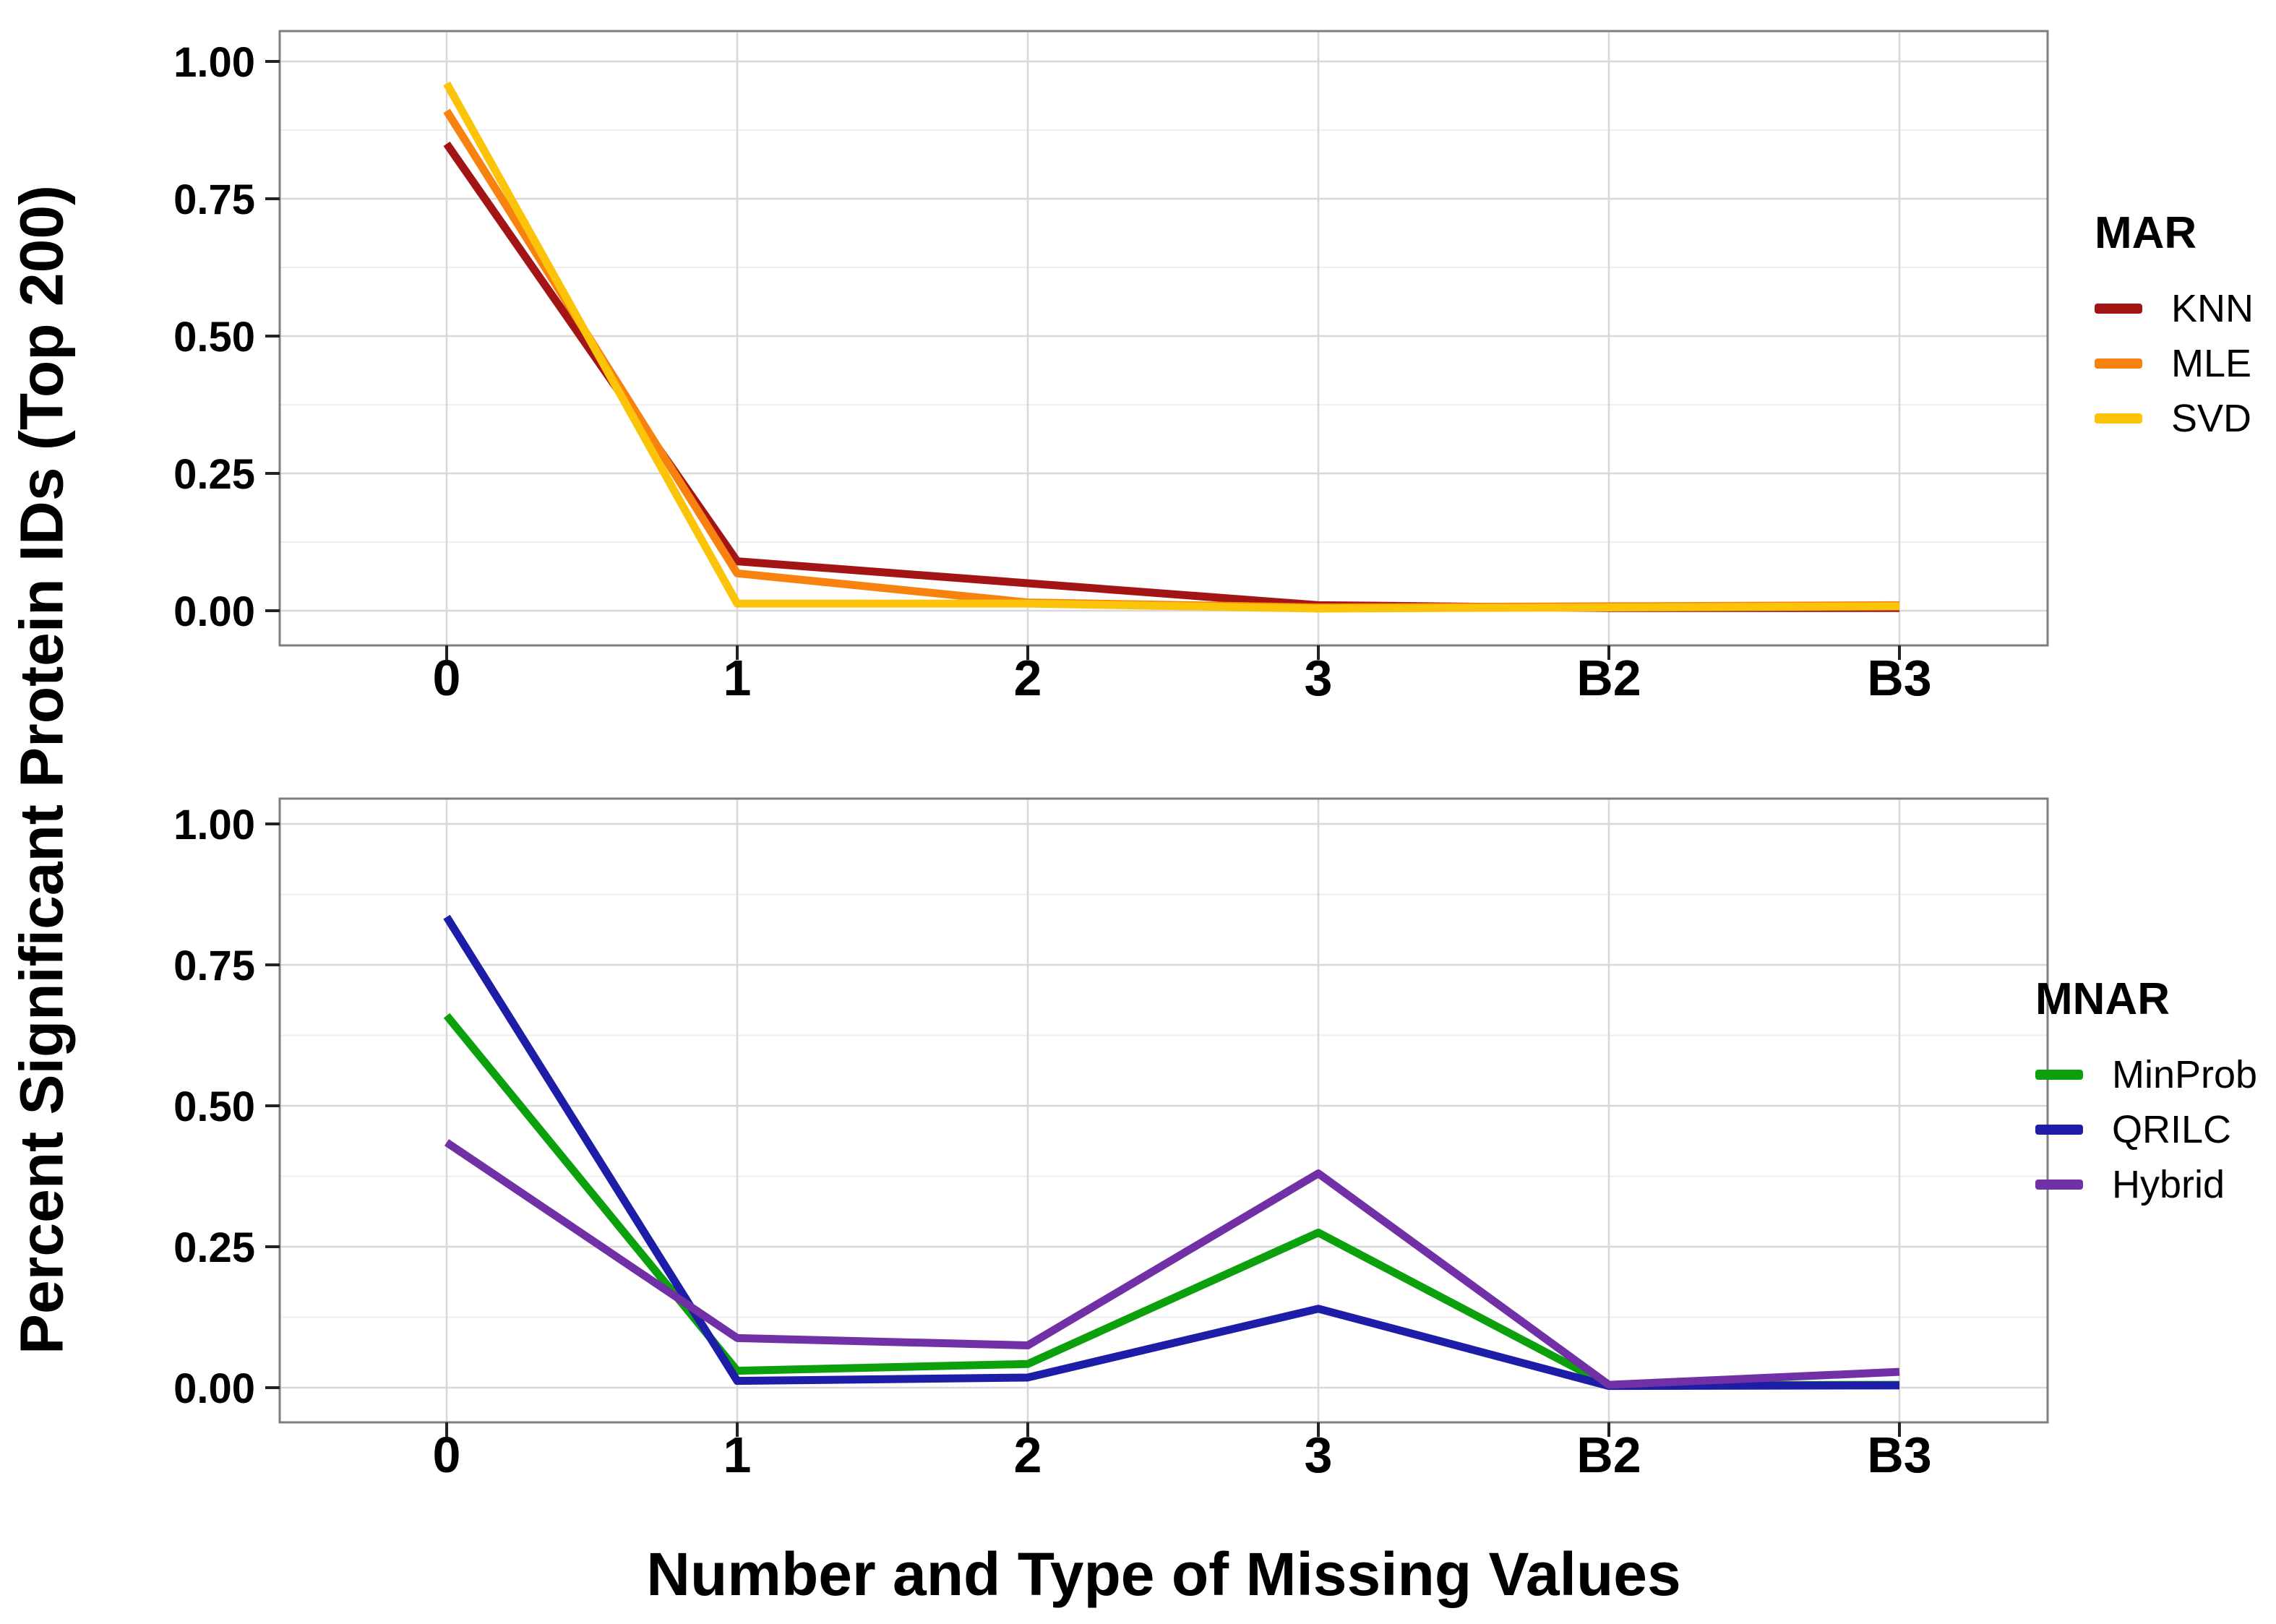 The width and height of the screenshot is (2276, 1624). I want to click on legend-item-mle: MLE, so click(2174, 363).